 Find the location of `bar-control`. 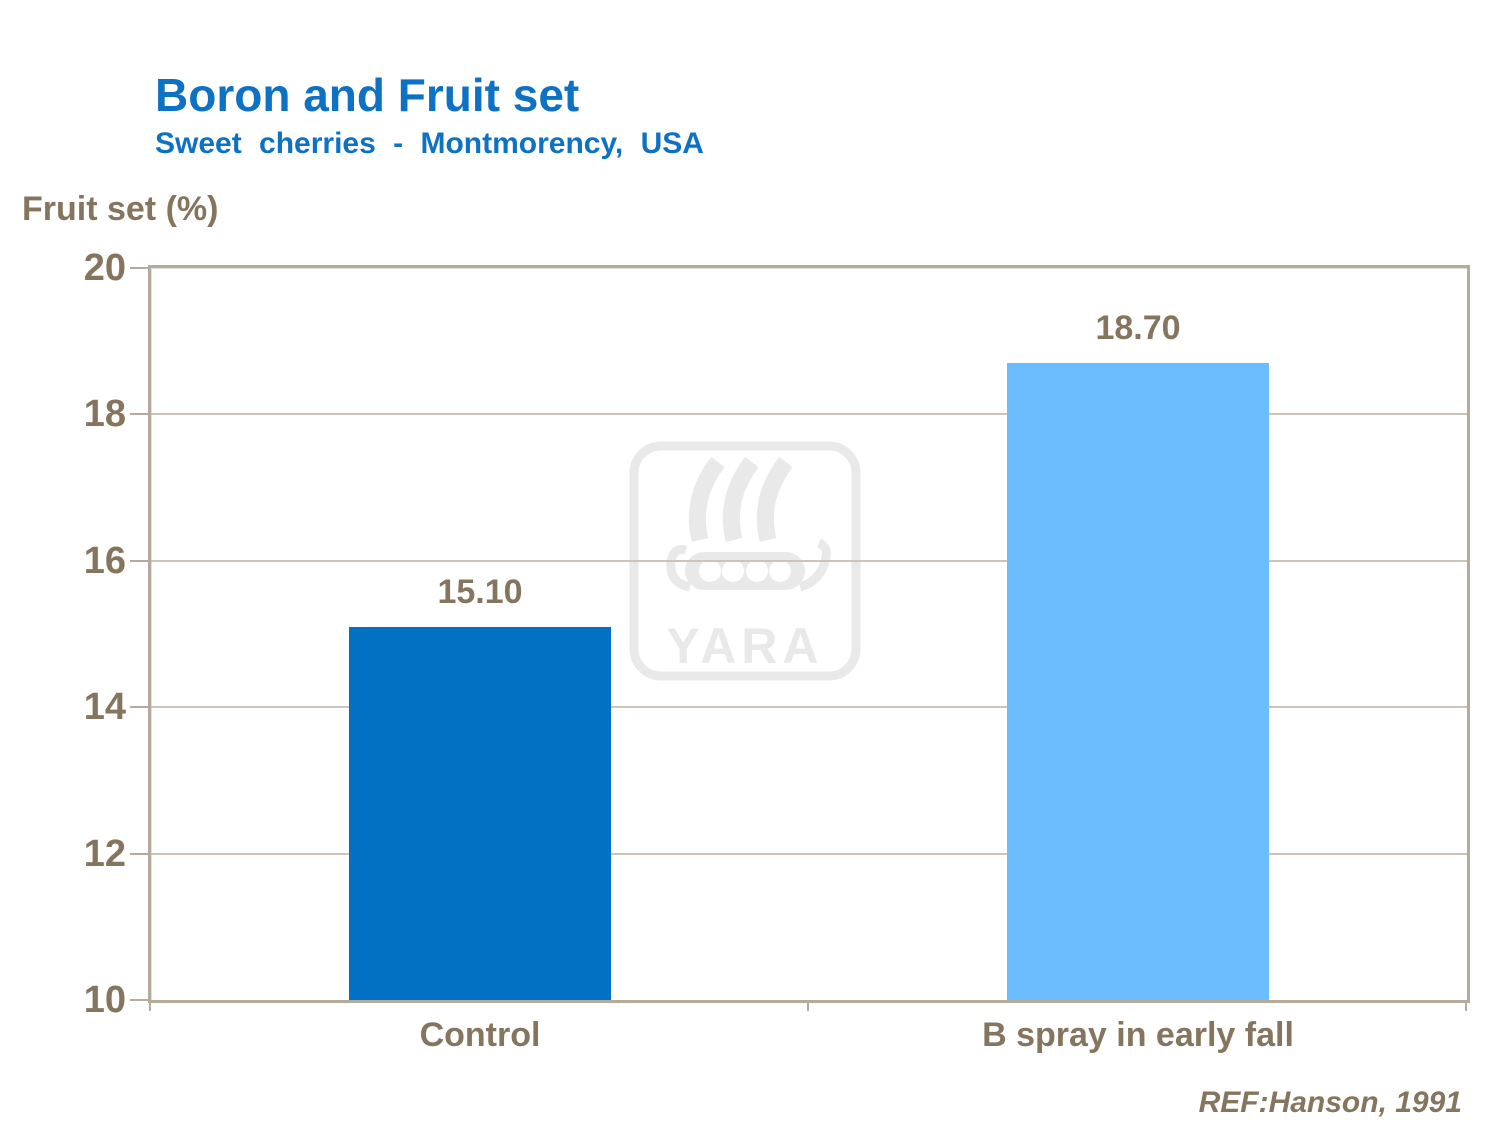

bar-control is located at coordinates (480, 813).